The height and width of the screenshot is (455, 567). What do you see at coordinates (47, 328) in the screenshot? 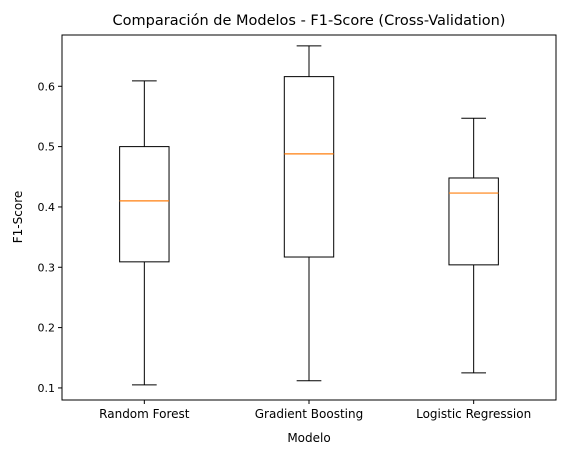
I see `y-tick-label: 0.2` at bounding box center [47, 328].